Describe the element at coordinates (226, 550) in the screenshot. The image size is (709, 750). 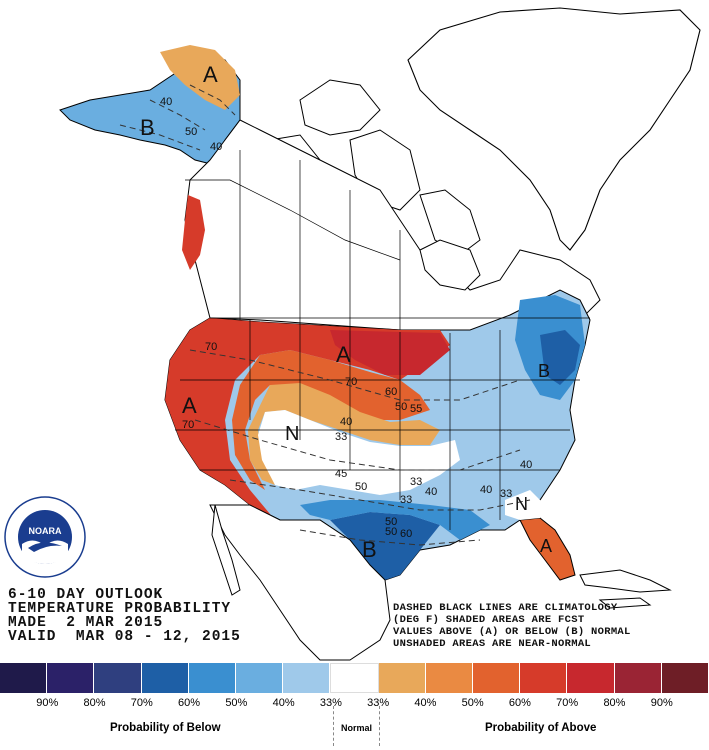
I see `baja-outline` at that location.